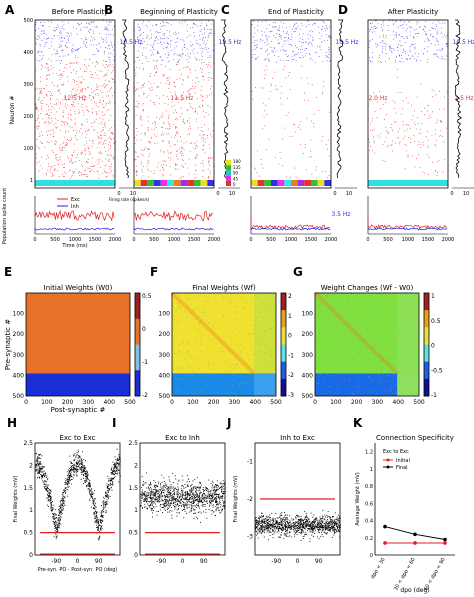 The image size is (474, 597). Describe the element at coordinates (19, 396) in the screenshot. I see `heatmap-ytick: 500` at that location.